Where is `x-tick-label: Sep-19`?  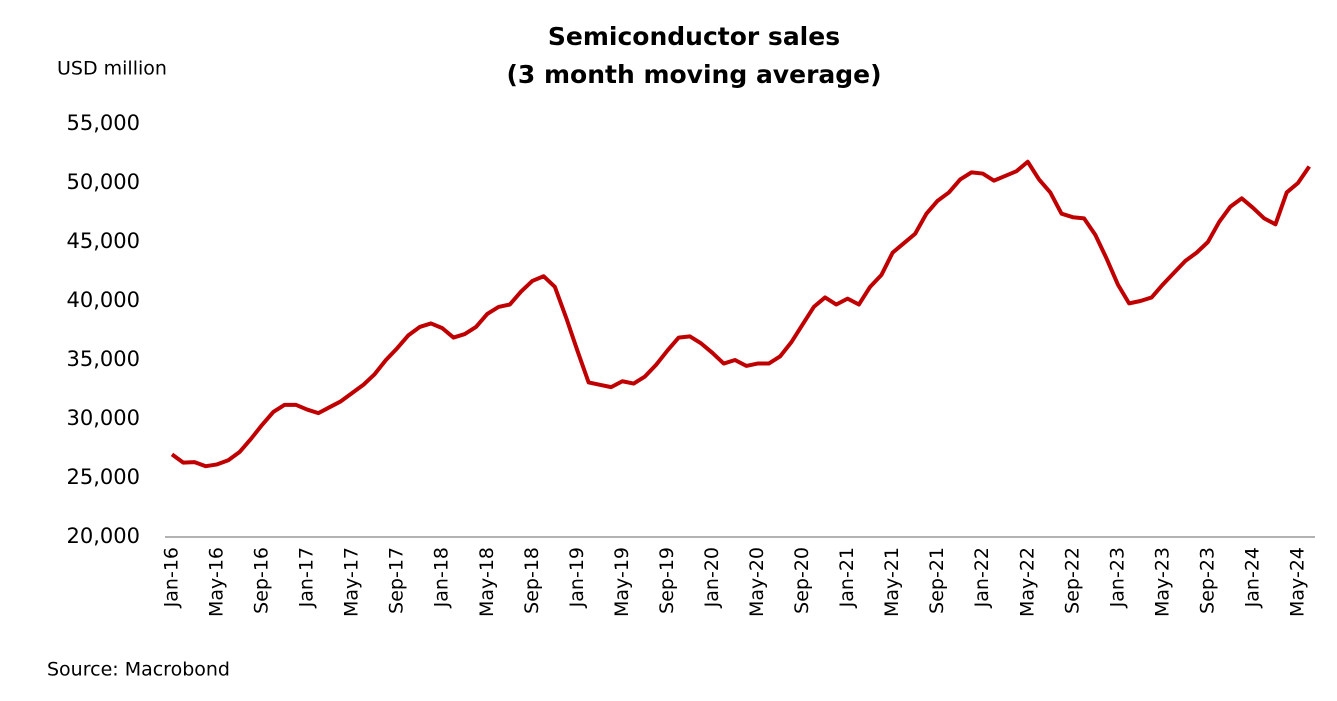
x-tick-label: Sep-19 is located at coordinates (667, 580).